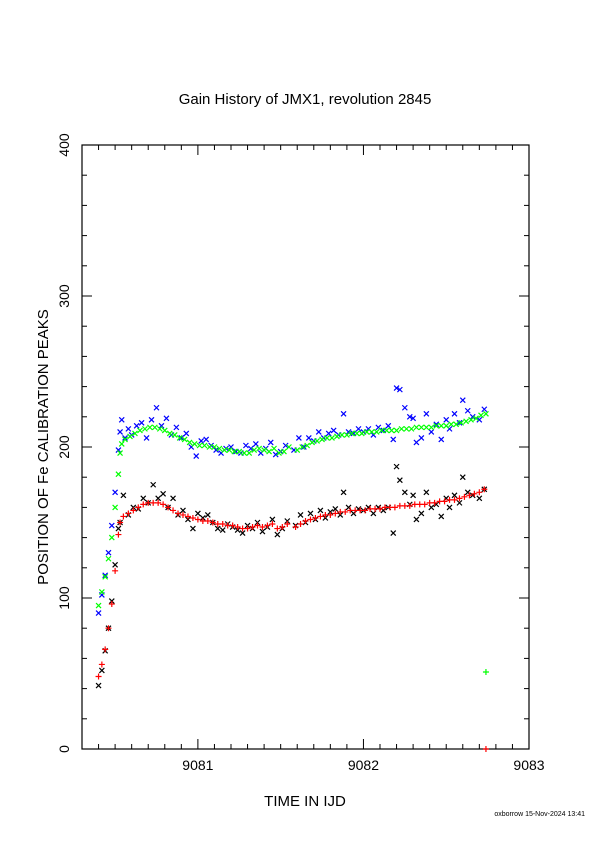 The height and width of the screenshot is (842, 595). I want to click on x-axis-label: TIME IN IJD, so click(305, 801).